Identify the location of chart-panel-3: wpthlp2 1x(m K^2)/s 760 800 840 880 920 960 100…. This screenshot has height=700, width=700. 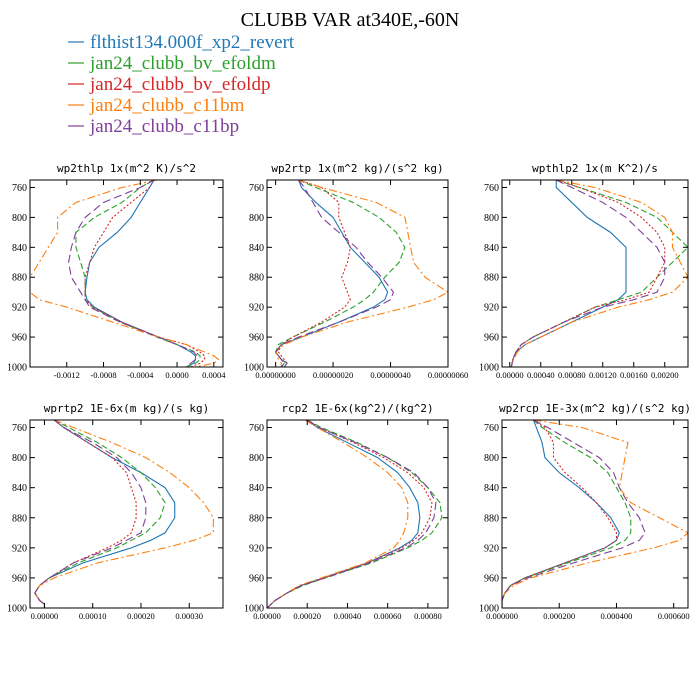
(584, 271).